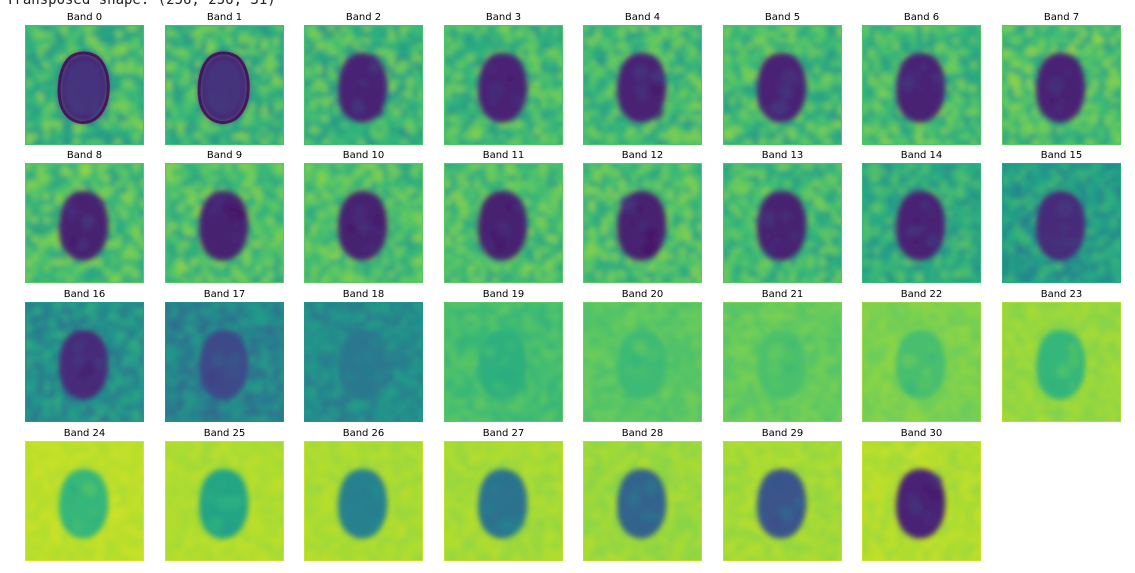 Image resolution: width=1135 pixels, height=573 pixels. Describe the element at coordinates (642, 294) in the screenshot. I see `band-title: Band 20` at that location.